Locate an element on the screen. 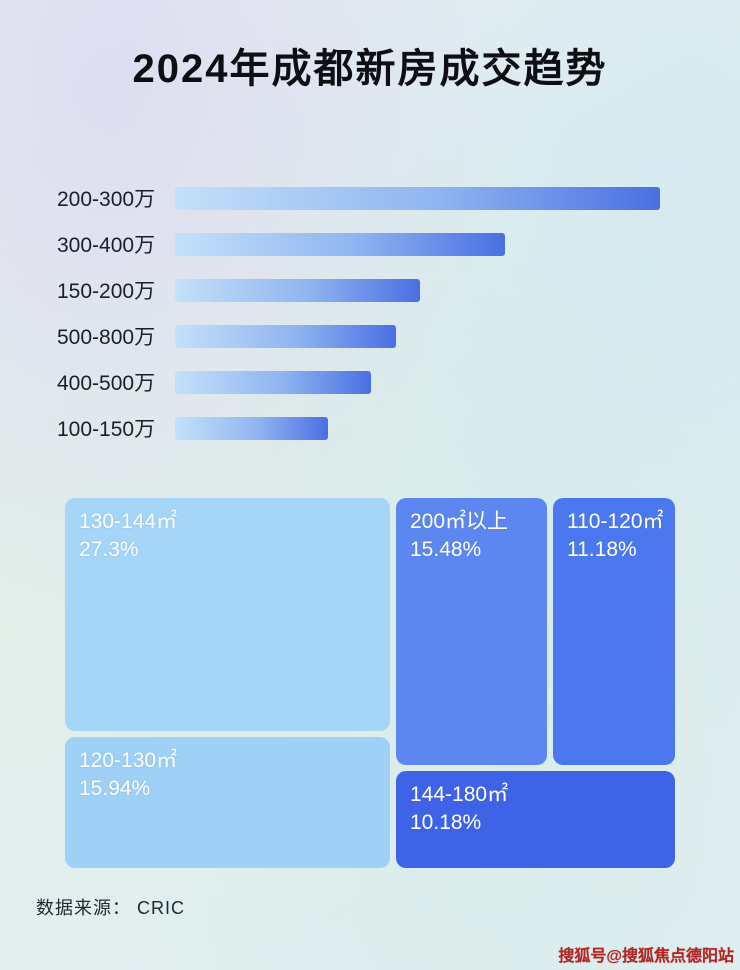  treemap-box-130-144: 130-144㎡ 27.3% is located at coordinates (227, 614).